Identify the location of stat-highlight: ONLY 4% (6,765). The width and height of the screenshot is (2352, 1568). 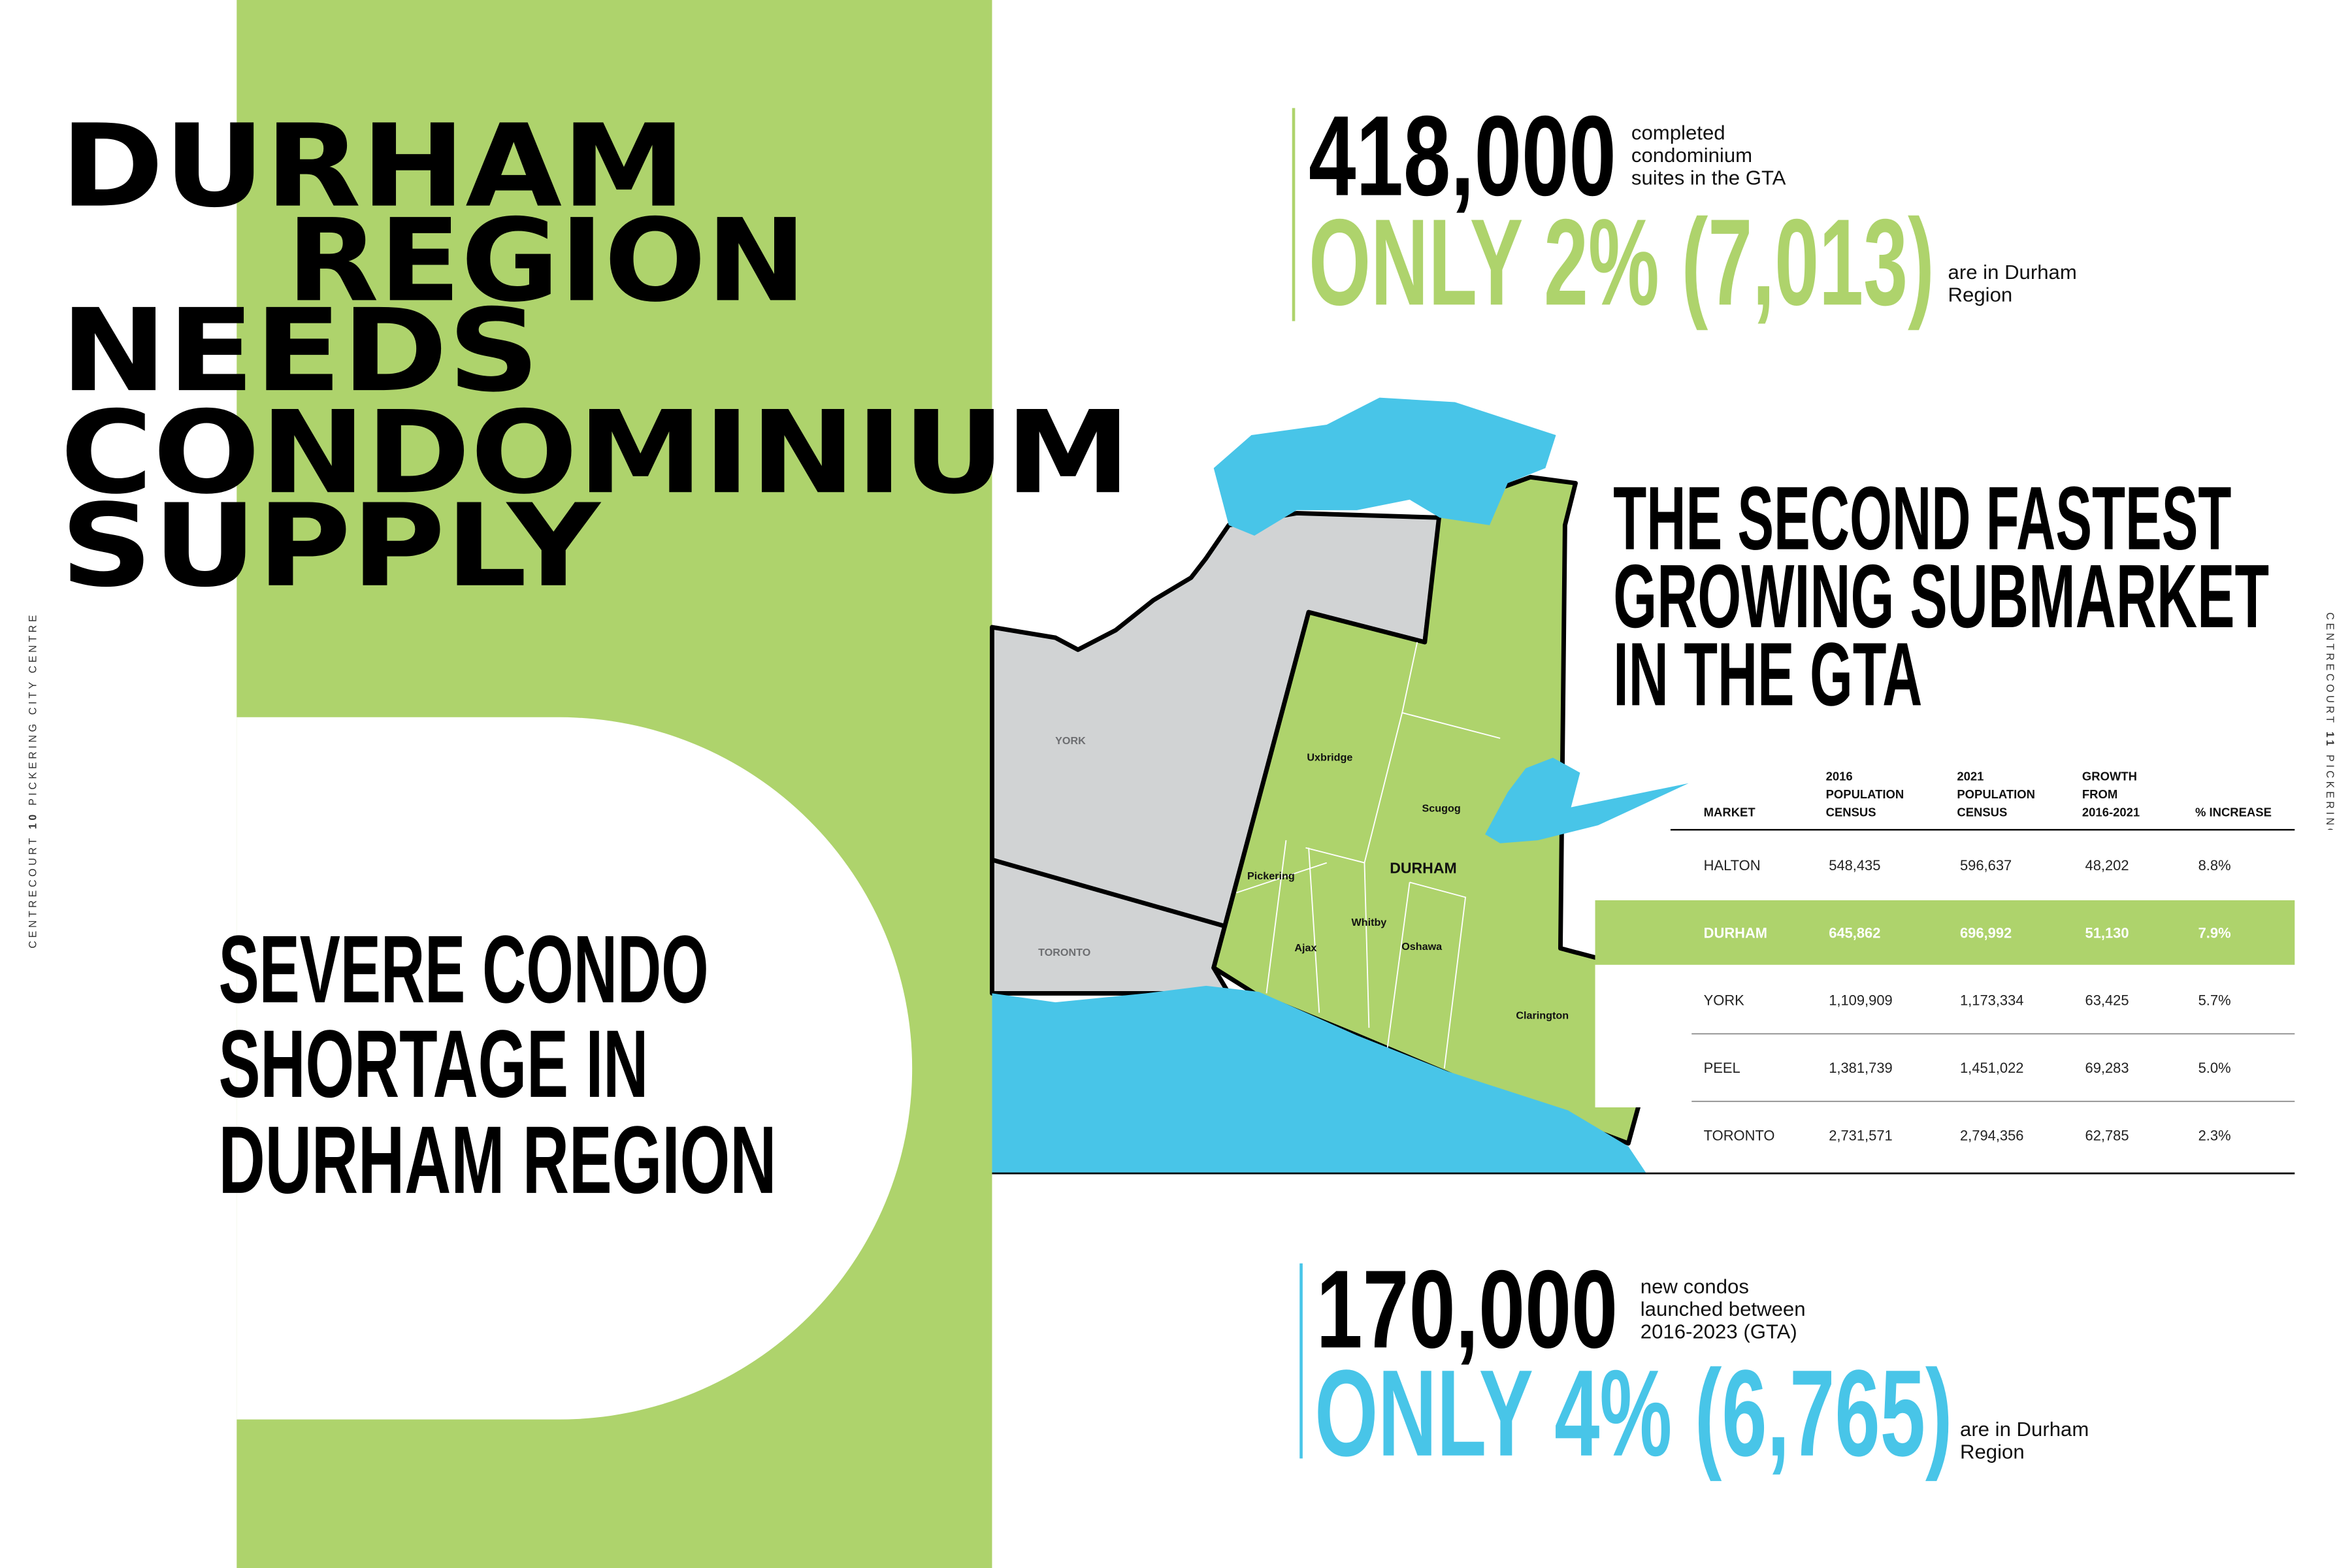
(1633, 1413).